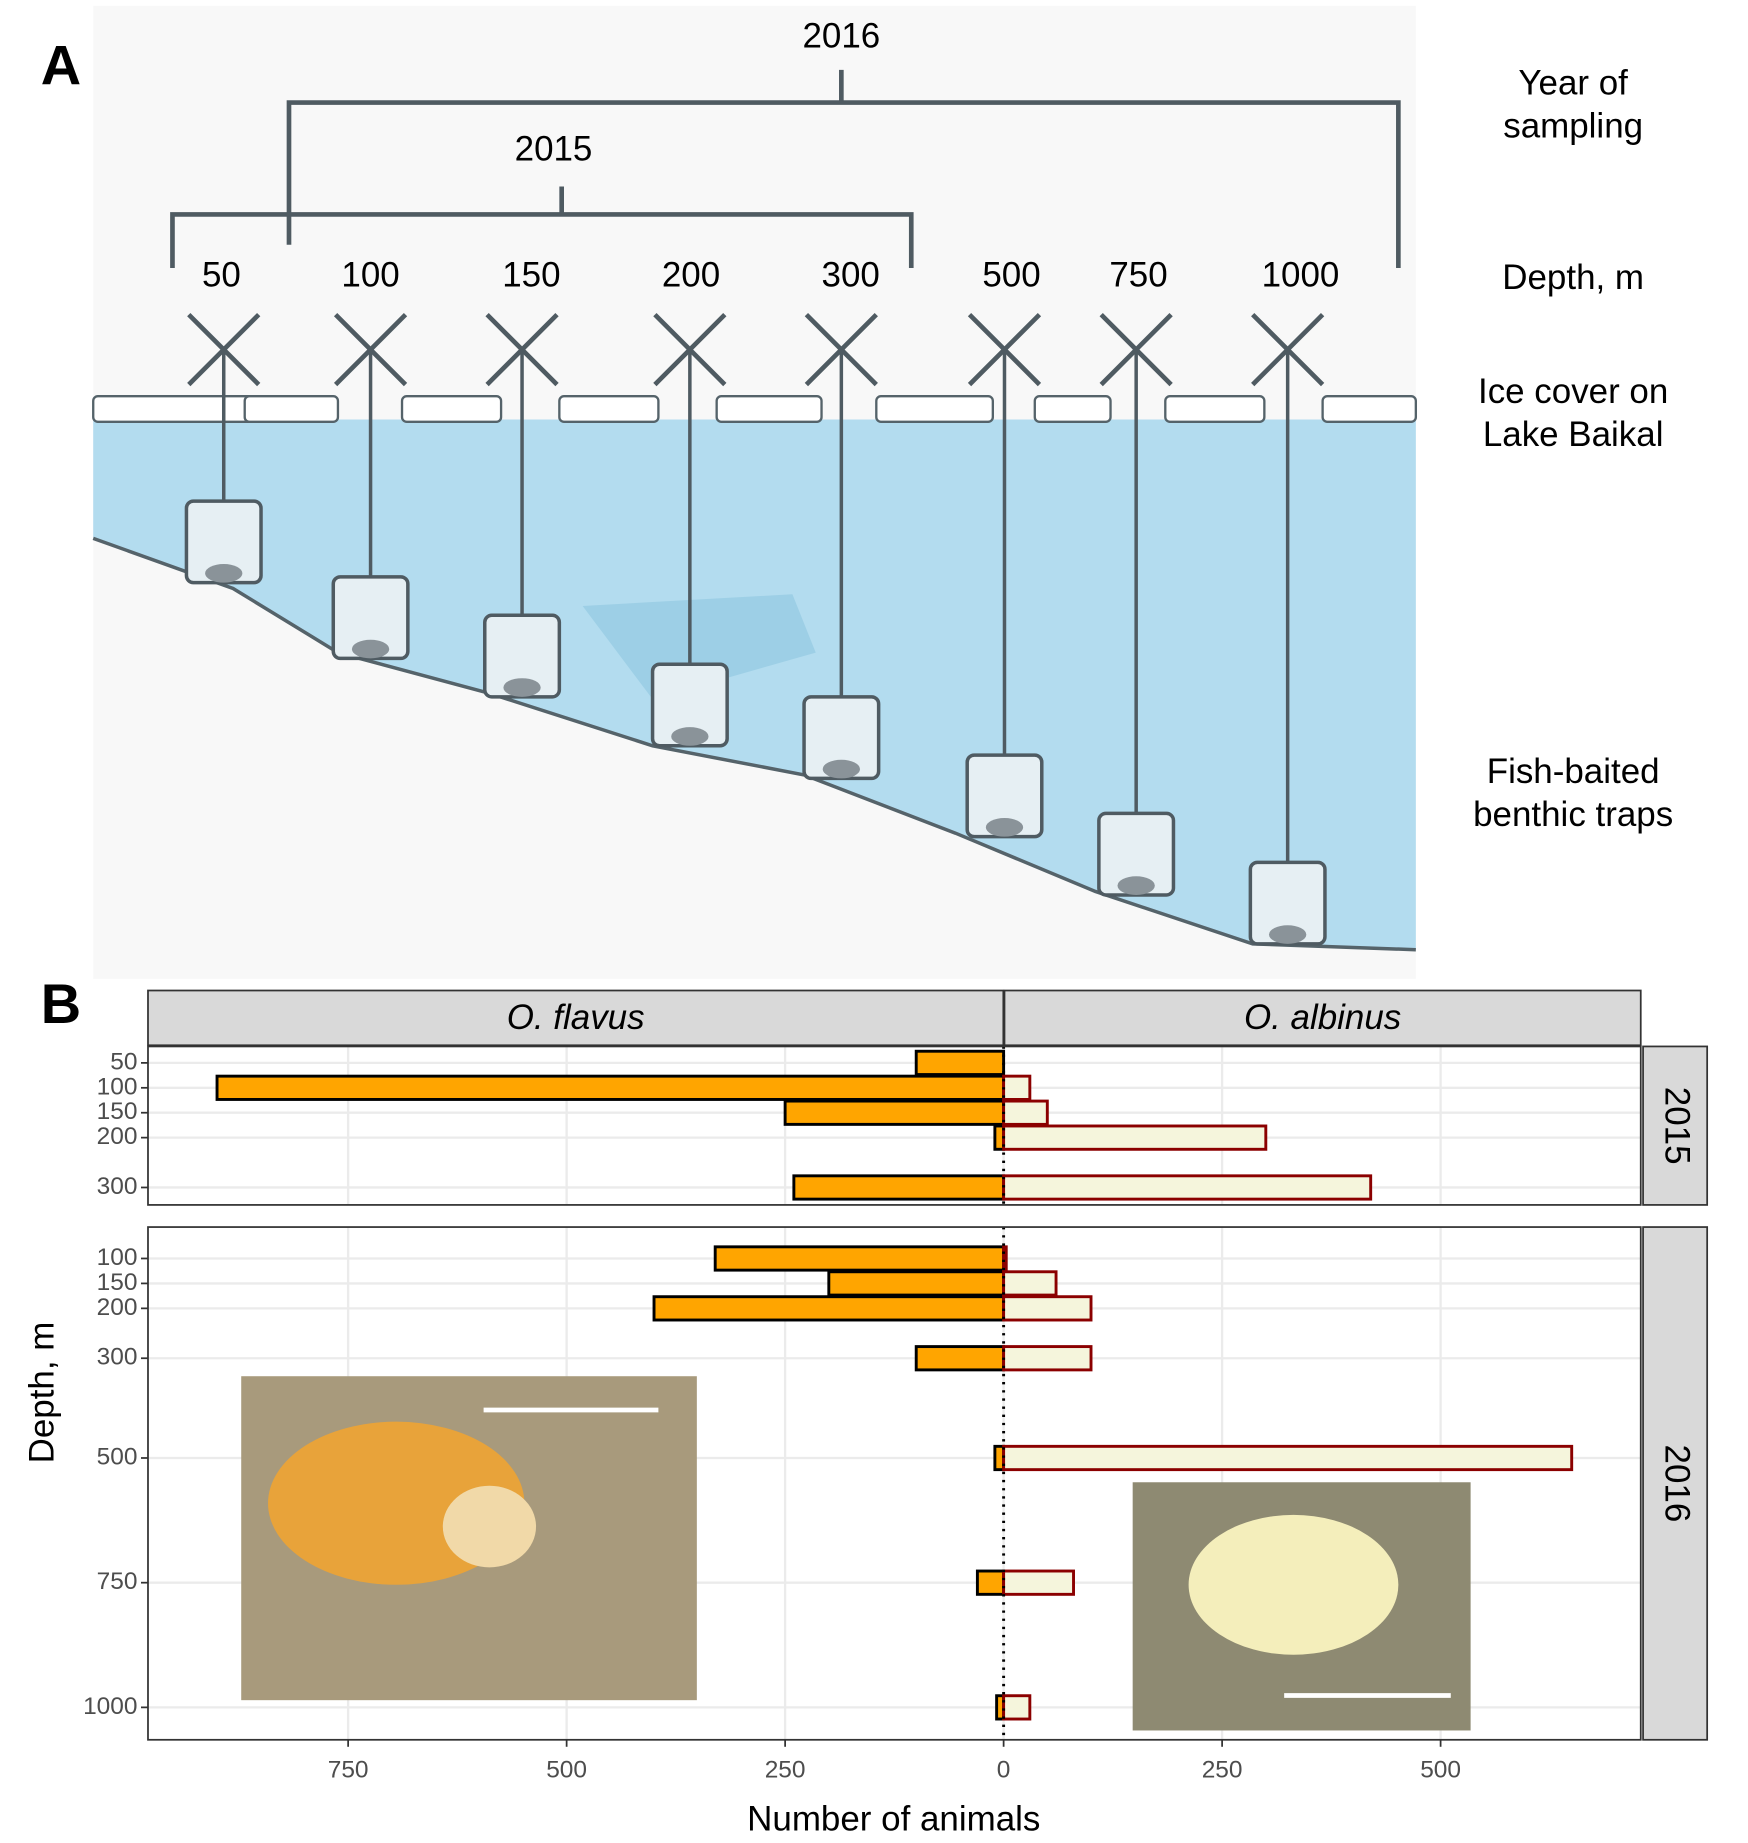  I want to click on year-label: 2015, so click(554, 149).